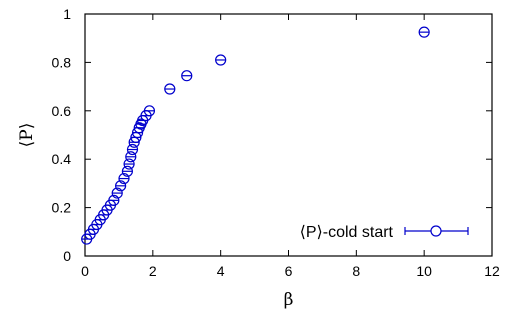 The height and width of the screenshot is (320, 506). What do you see at coordinates (85, 271) in the screenshot?
I see `x-tick-label: 0` at bounding box center [85, 271].